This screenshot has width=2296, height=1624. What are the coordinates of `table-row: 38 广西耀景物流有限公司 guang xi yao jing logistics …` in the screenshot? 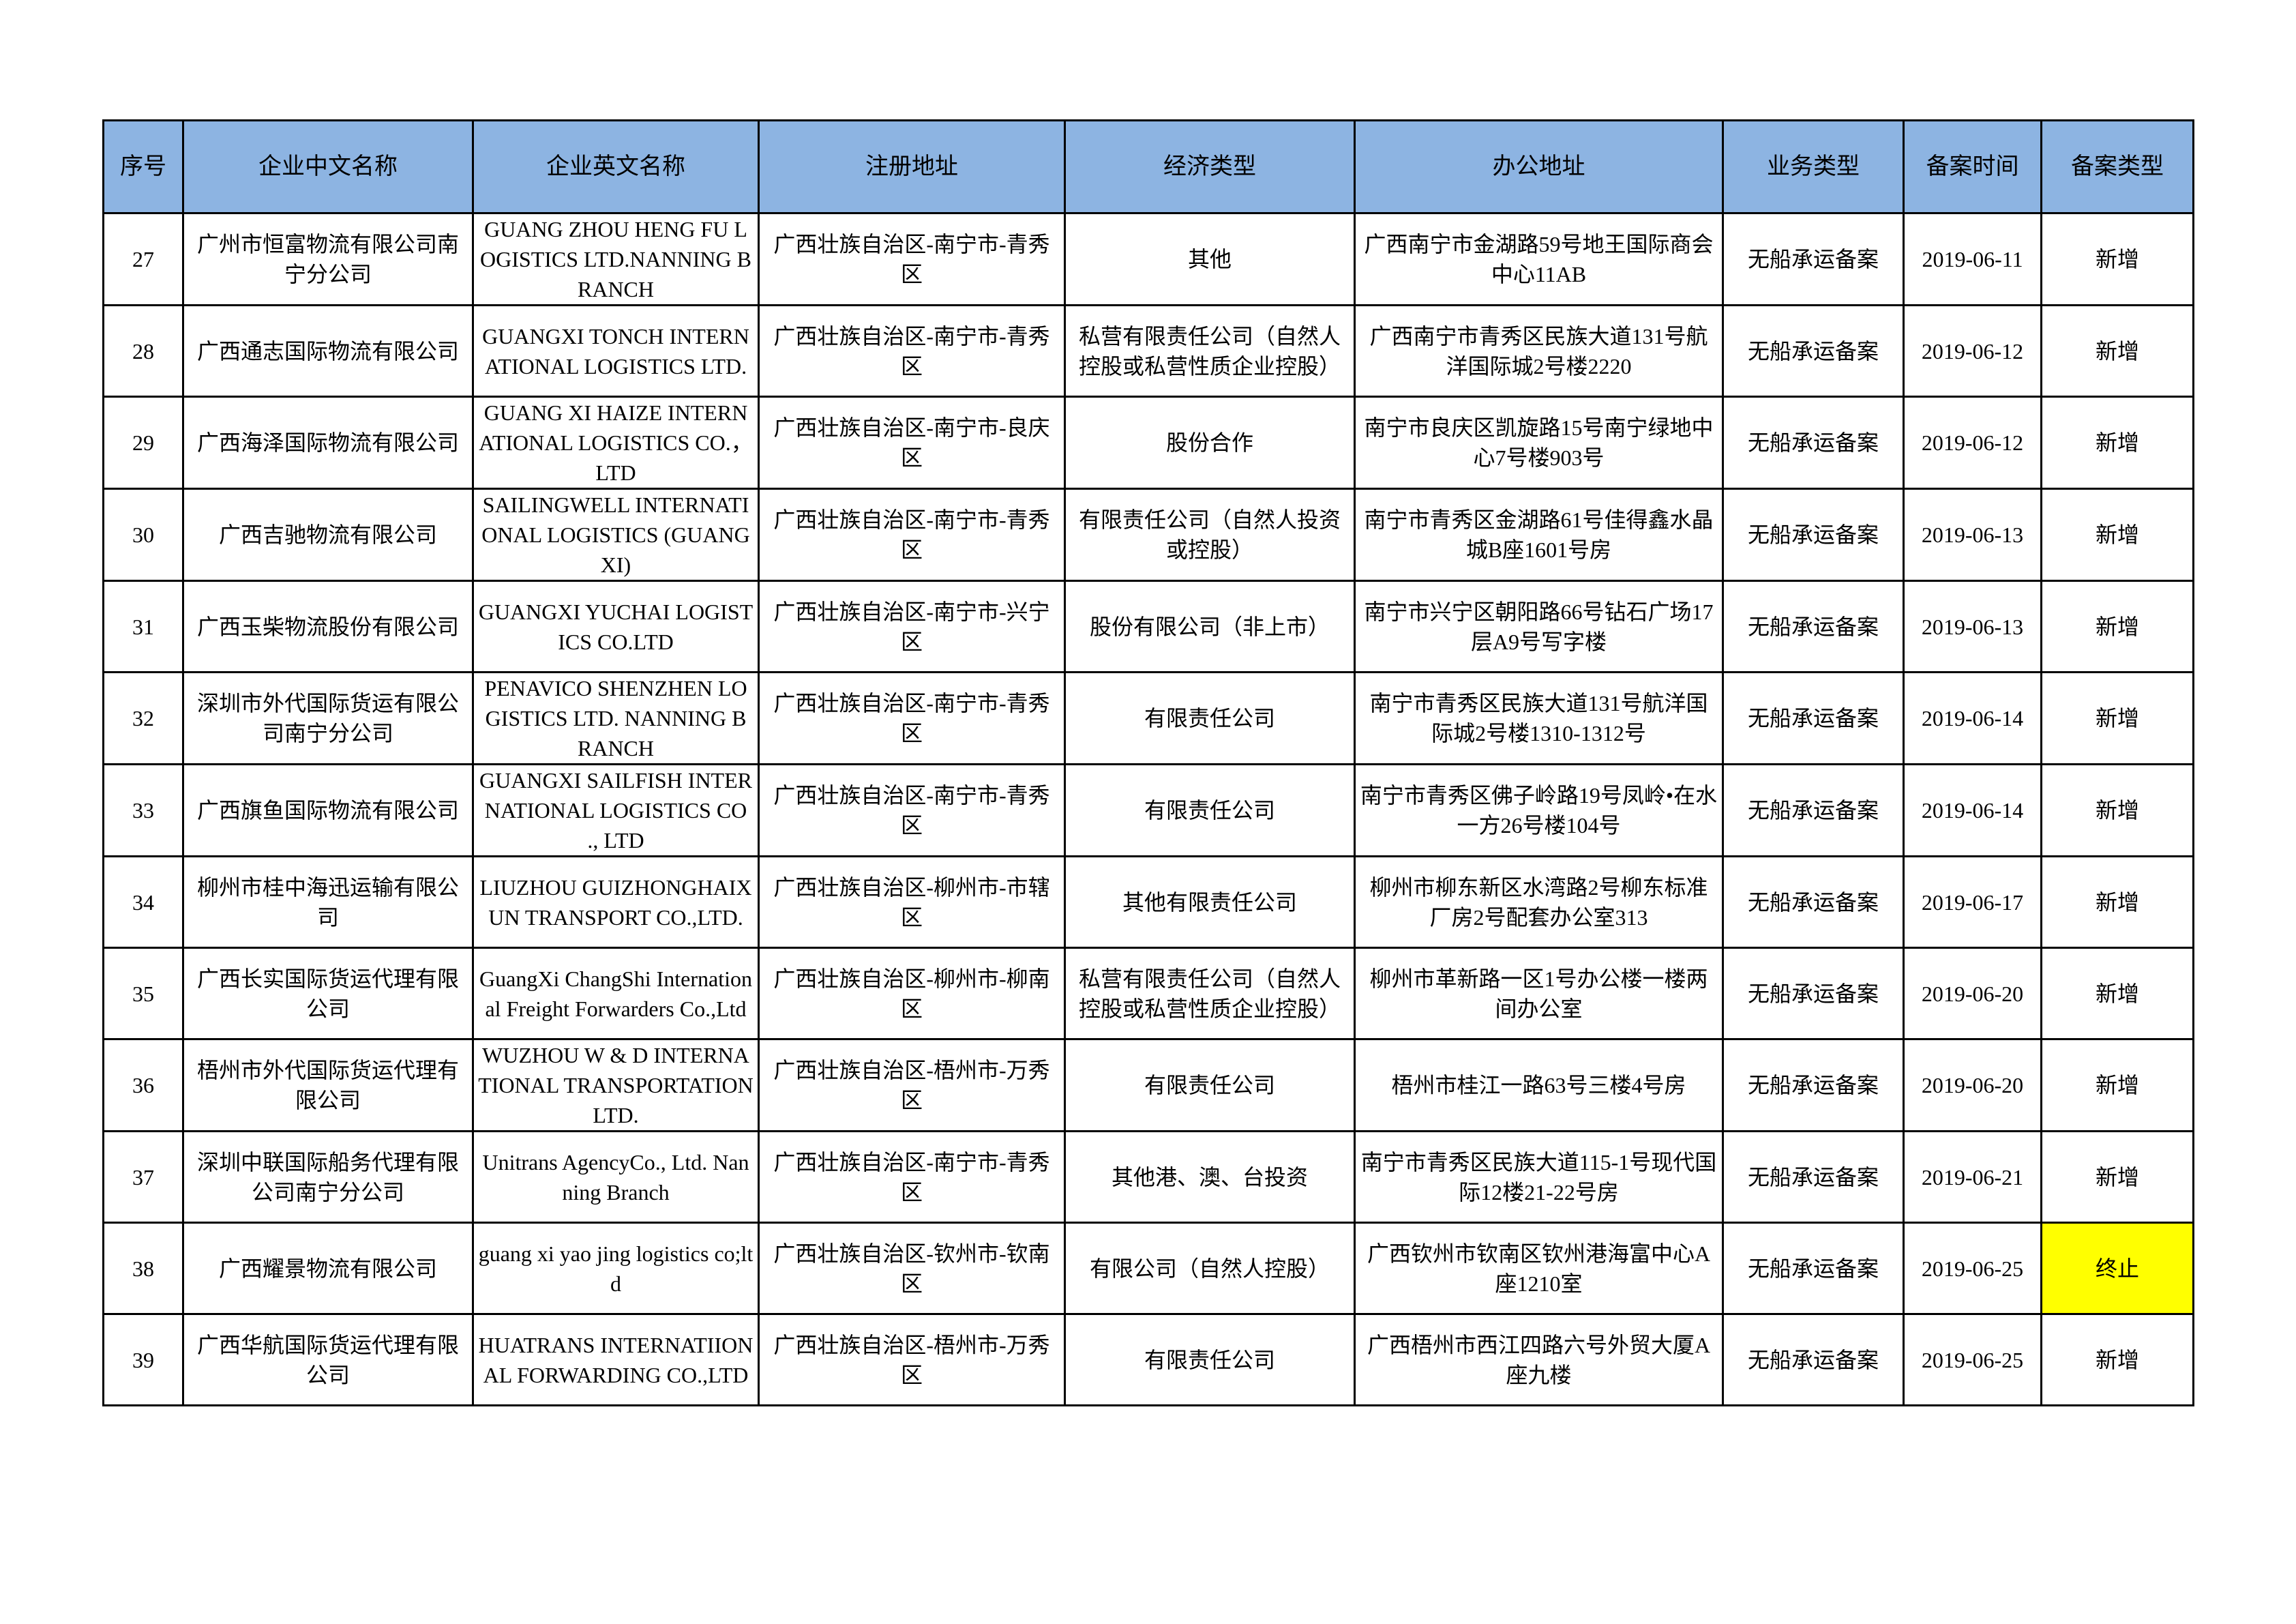 It's located at (1148, 1268).